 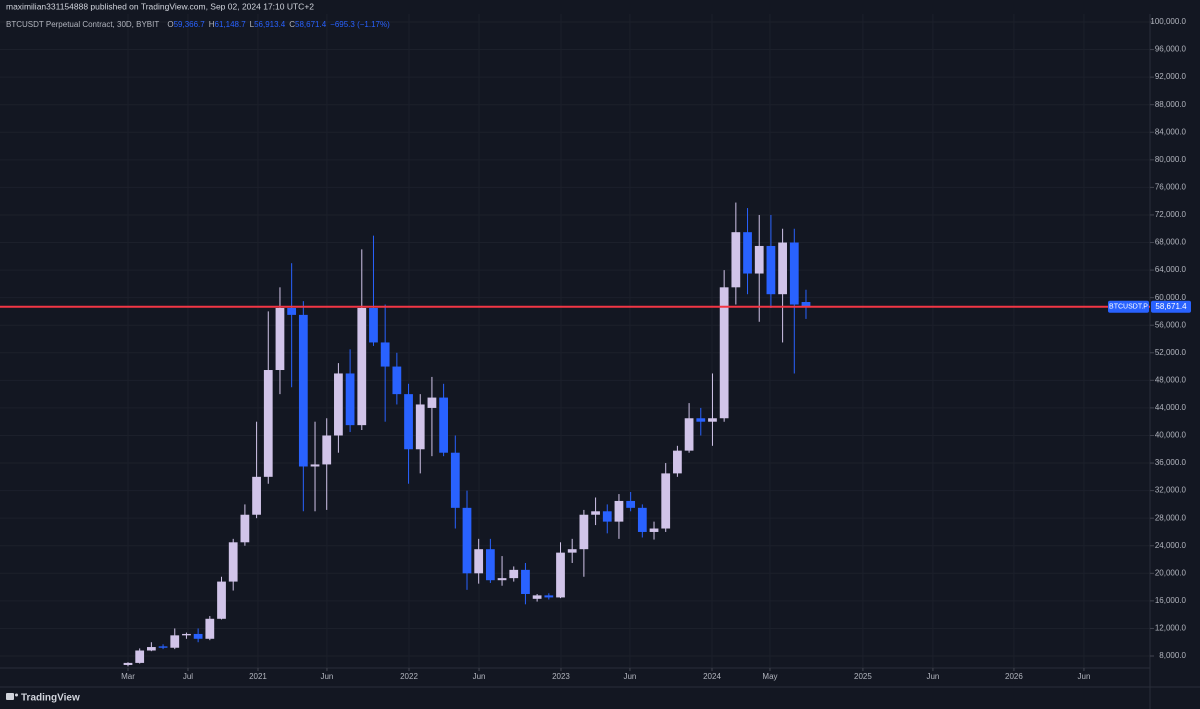 I want to click on x-tick-label: 2023, so click(x=561, y=676).